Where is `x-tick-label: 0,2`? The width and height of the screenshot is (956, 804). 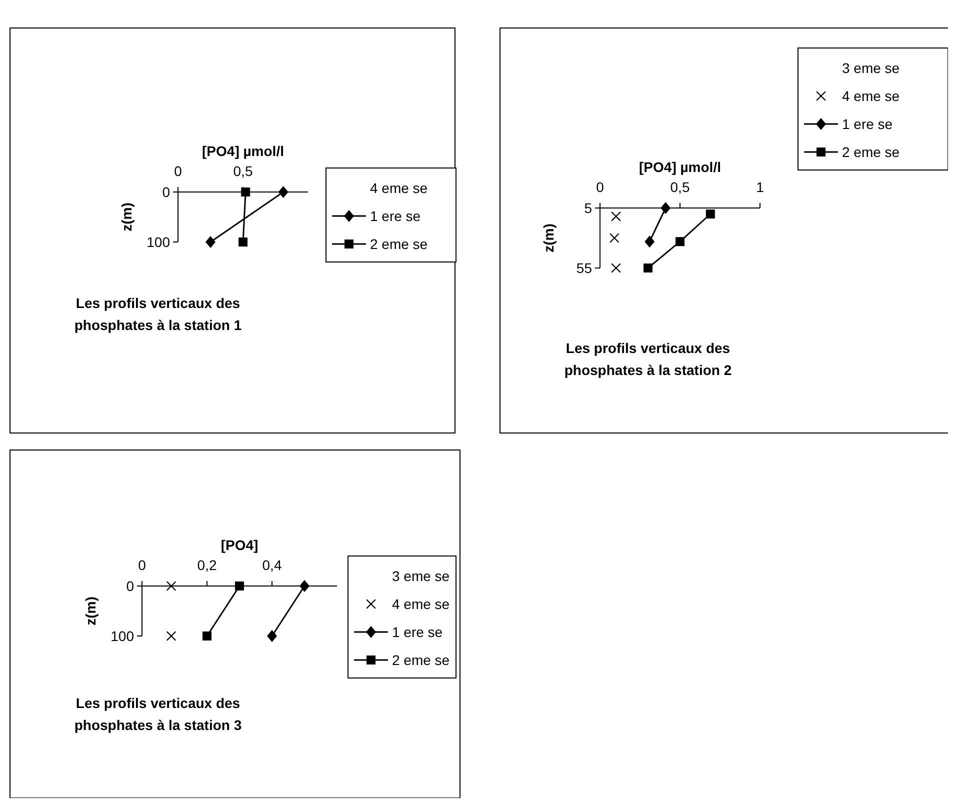 x-tick-label: 0,2 is located at coordinates (207, 565).